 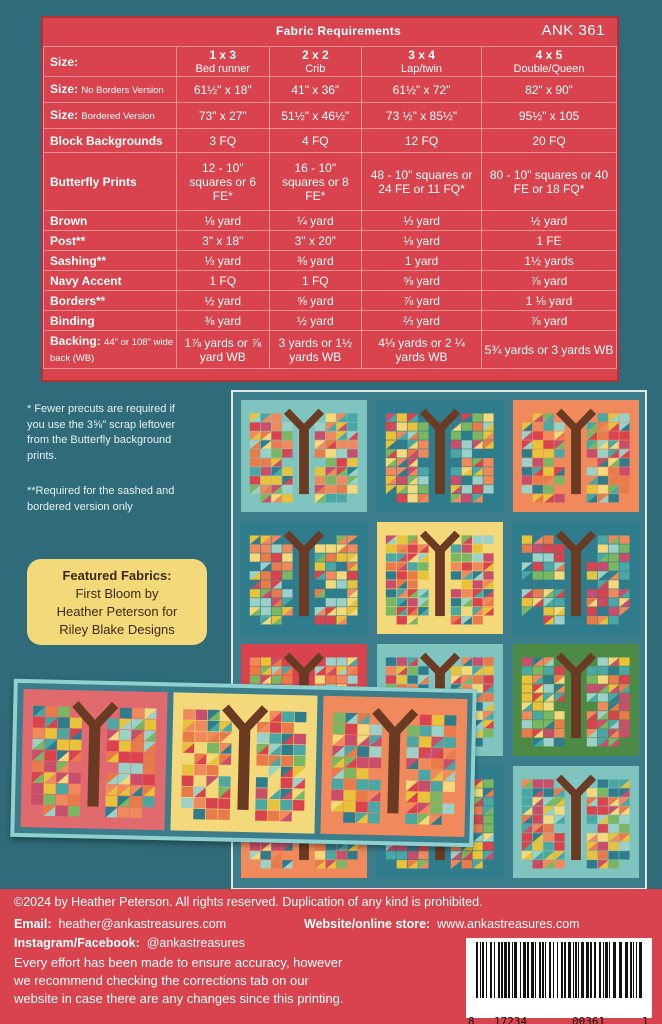 I want to click on size-col-2: 2 x 2 Crib, so click(x=315, y=61).